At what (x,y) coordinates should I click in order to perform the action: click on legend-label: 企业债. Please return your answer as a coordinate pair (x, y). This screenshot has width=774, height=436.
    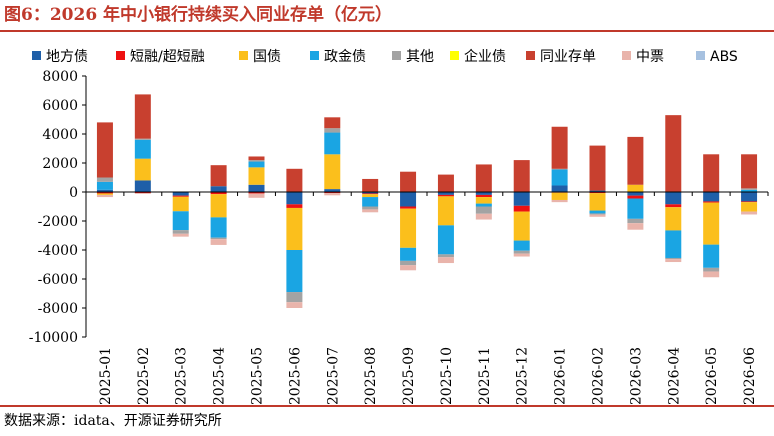
    Looking at the image, I should click on (485, 56).